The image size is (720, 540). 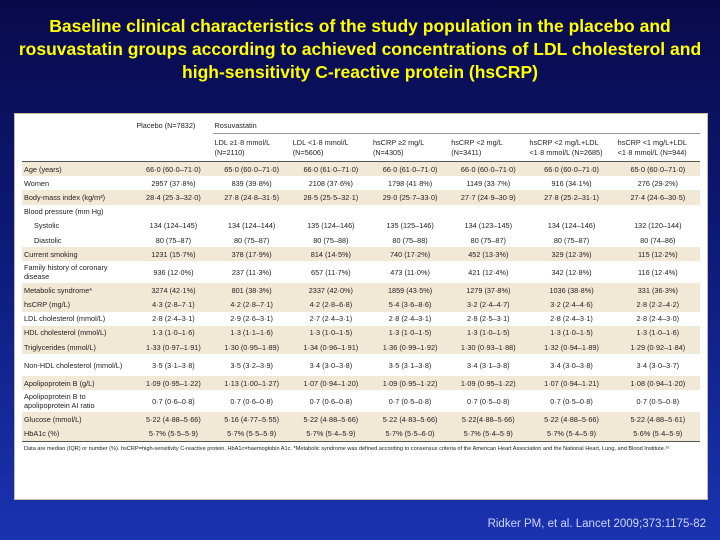 What do you see at coordinates (488, 419) in the screenshot?
I see `table-cell: 5·22(4·88–5·66)` at bounding box center [488, 419].